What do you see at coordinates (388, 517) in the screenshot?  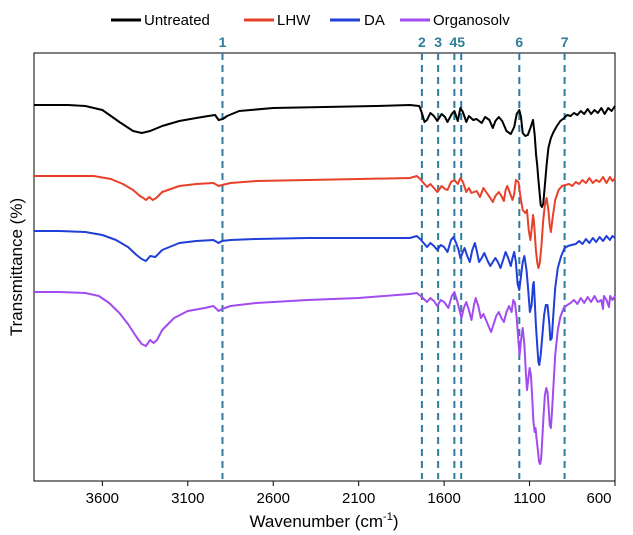 I see `x-axis-title-superscript: -1` at bounding box center [388, 517].